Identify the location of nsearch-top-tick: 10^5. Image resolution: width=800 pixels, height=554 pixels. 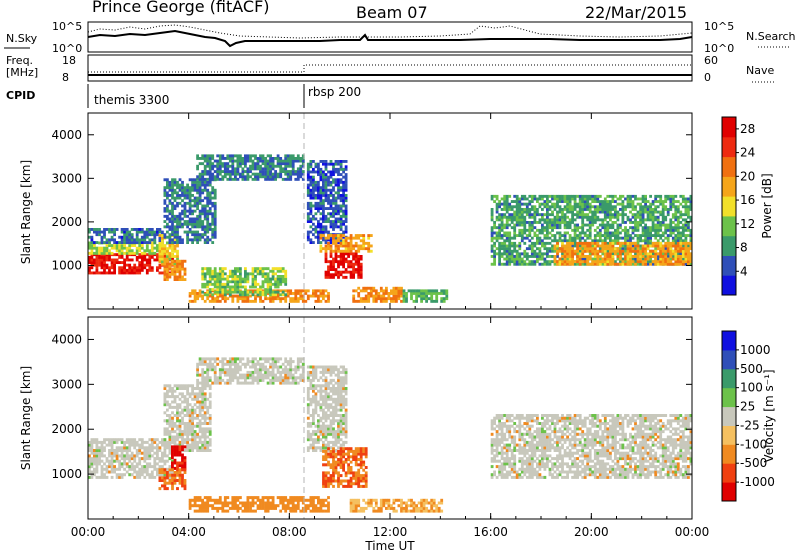
(719, 26).